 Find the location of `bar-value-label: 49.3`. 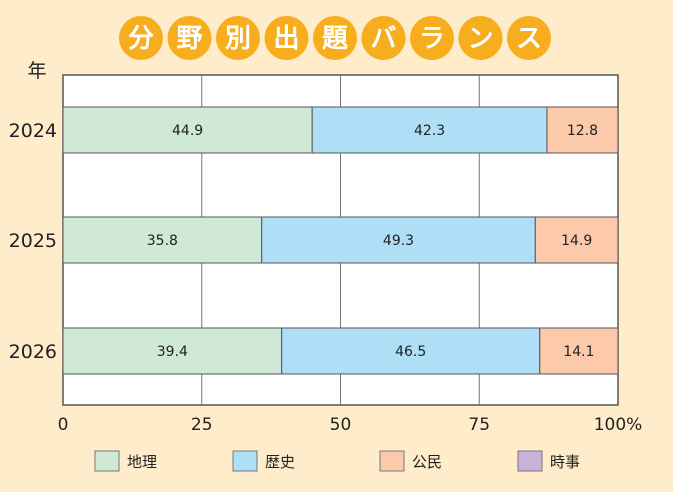

bar-value-label: 49.3 is located at coordinates (398, 241).